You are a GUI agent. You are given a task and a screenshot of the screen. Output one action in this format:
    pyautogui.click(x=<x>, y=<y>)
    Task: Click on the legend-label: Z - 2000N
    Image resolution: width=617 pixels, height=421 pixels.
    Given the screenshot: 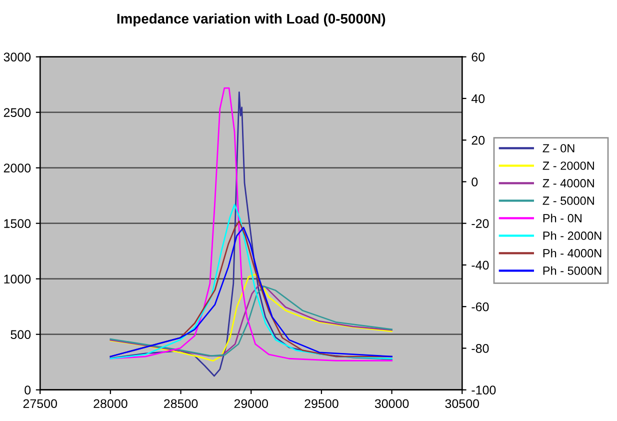 What is the action you would take?
    pyautogui.click(x=568, y=166)
    